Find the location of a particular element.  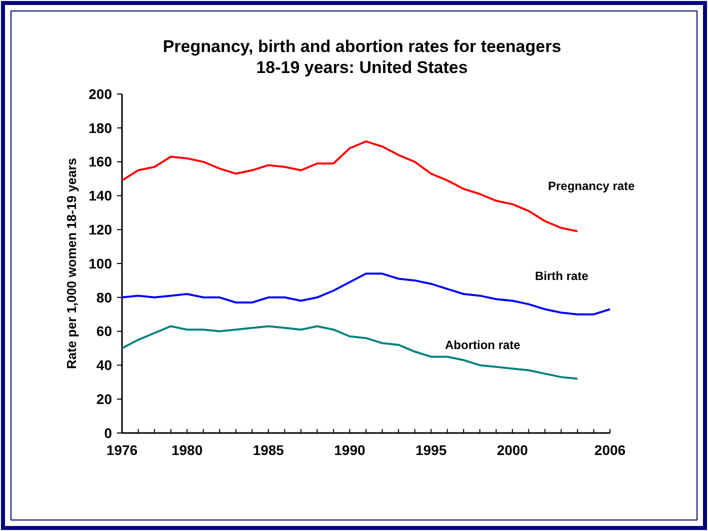

x-tick-label: 1985 is located at coordinates (268, 450).